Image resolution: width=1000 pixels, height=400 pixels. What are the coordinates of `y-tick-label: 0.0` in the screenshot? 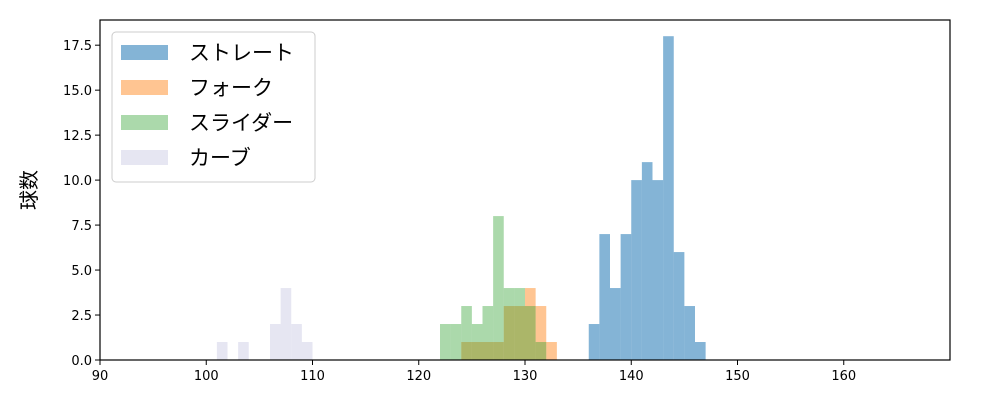 It's located at (81, 361).